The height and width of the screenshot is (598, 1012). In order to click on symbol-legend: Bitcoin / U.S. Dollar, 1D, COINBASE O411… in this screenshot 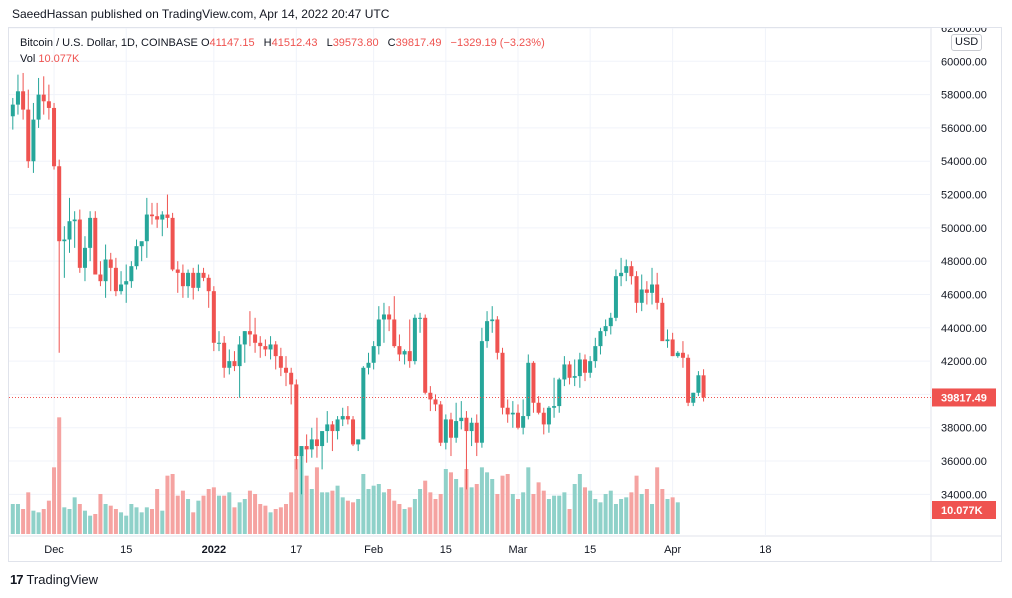, I will do `click(282, 51)`.